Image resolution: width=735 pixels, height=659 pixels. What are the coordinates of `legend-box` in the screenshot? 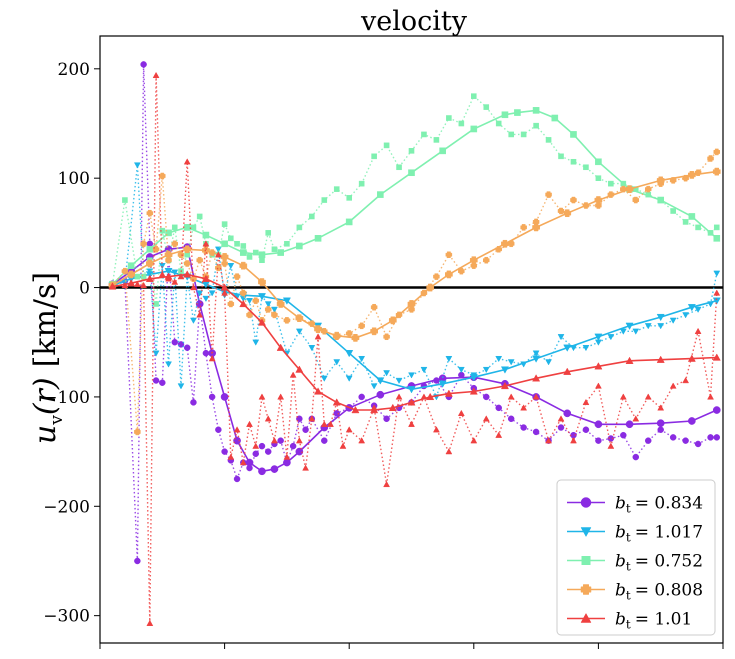 It's located at (636, 557).